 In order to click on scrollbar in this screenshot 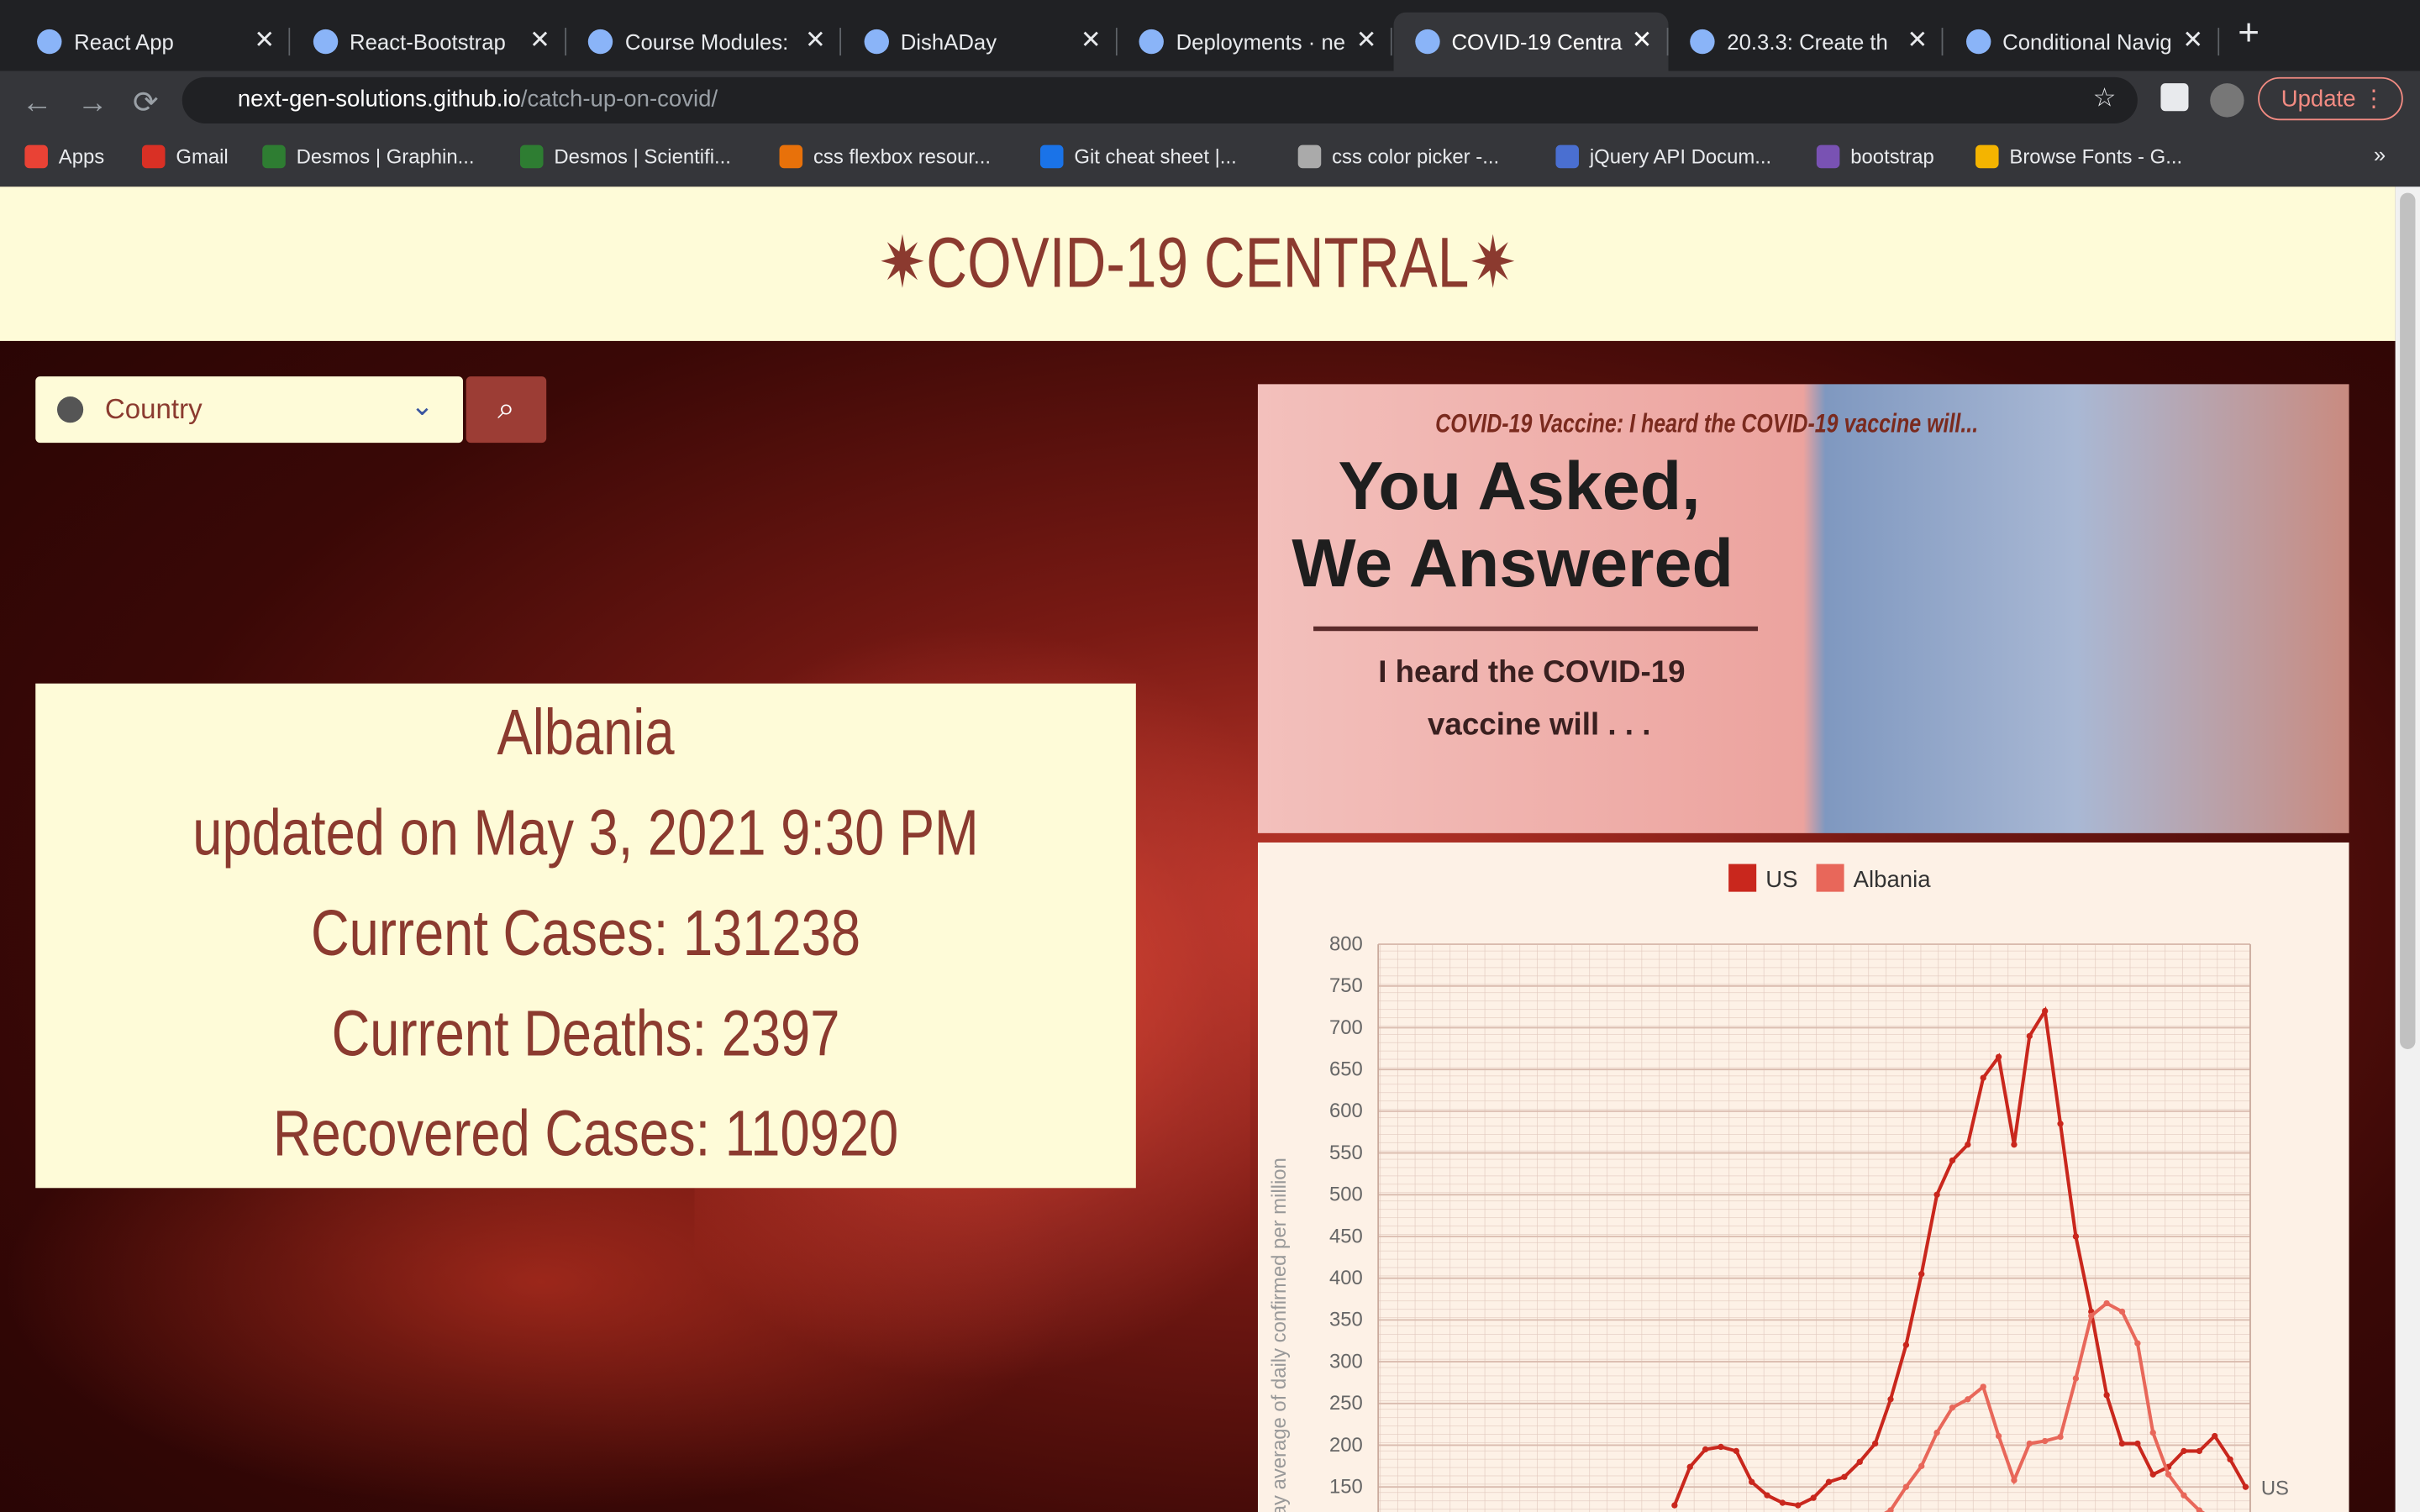, I will do `click(2407, 849)`.